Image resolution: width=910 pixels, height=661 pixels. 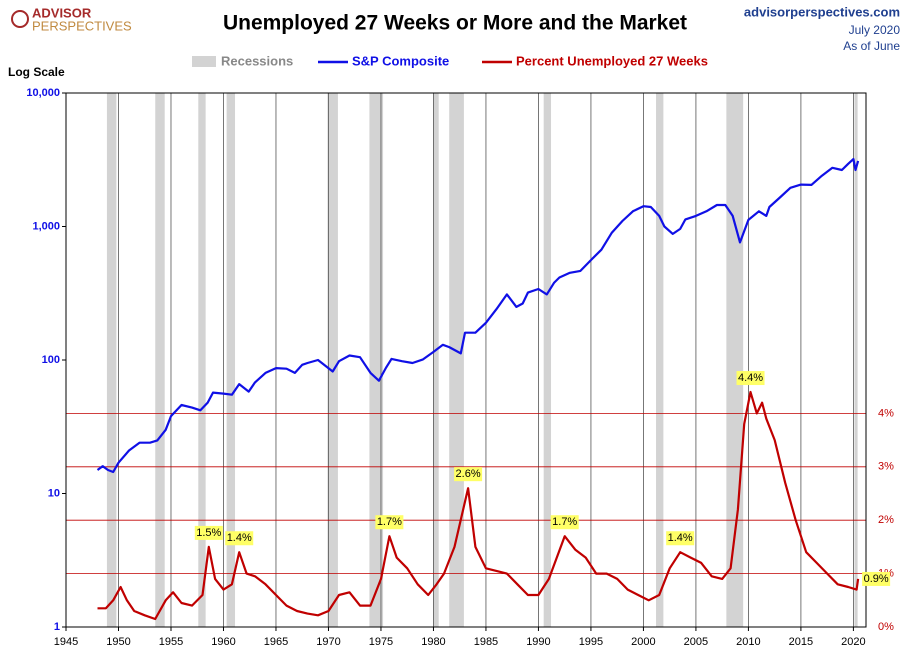 I want to click on logo: ADVISOR, so click(x=62, y=12).